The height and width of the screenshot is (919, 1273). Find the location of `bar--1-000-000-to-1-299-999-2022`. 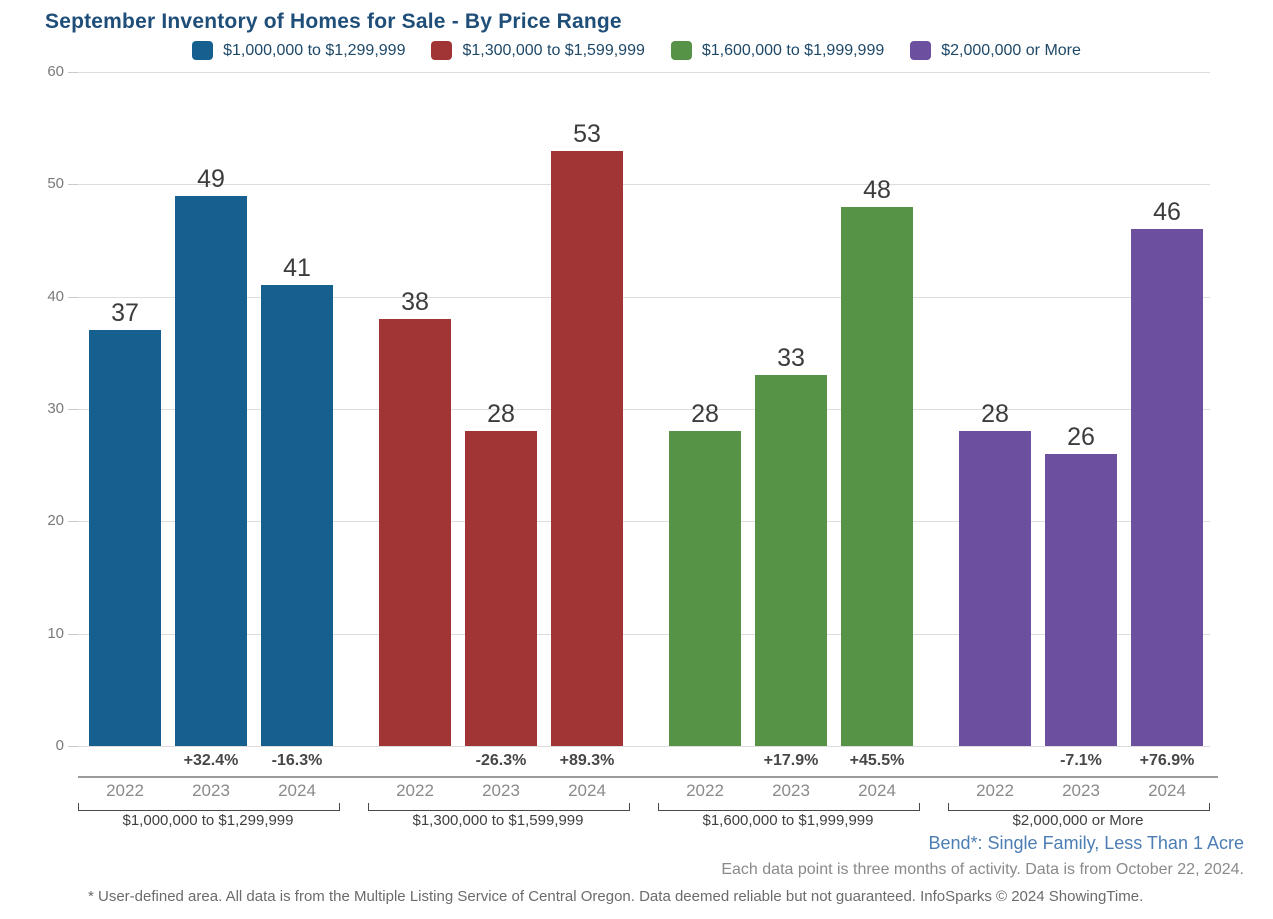

bar--1-000-000-to-1-299-999-2022 is located at coordinates (125, 538).